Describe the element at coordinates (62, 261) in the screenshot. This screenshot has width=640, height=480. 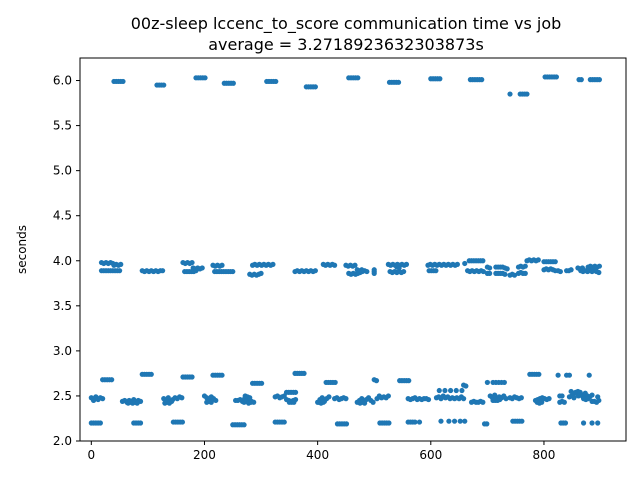
I see `y-tick-label: 4.0` at that location.